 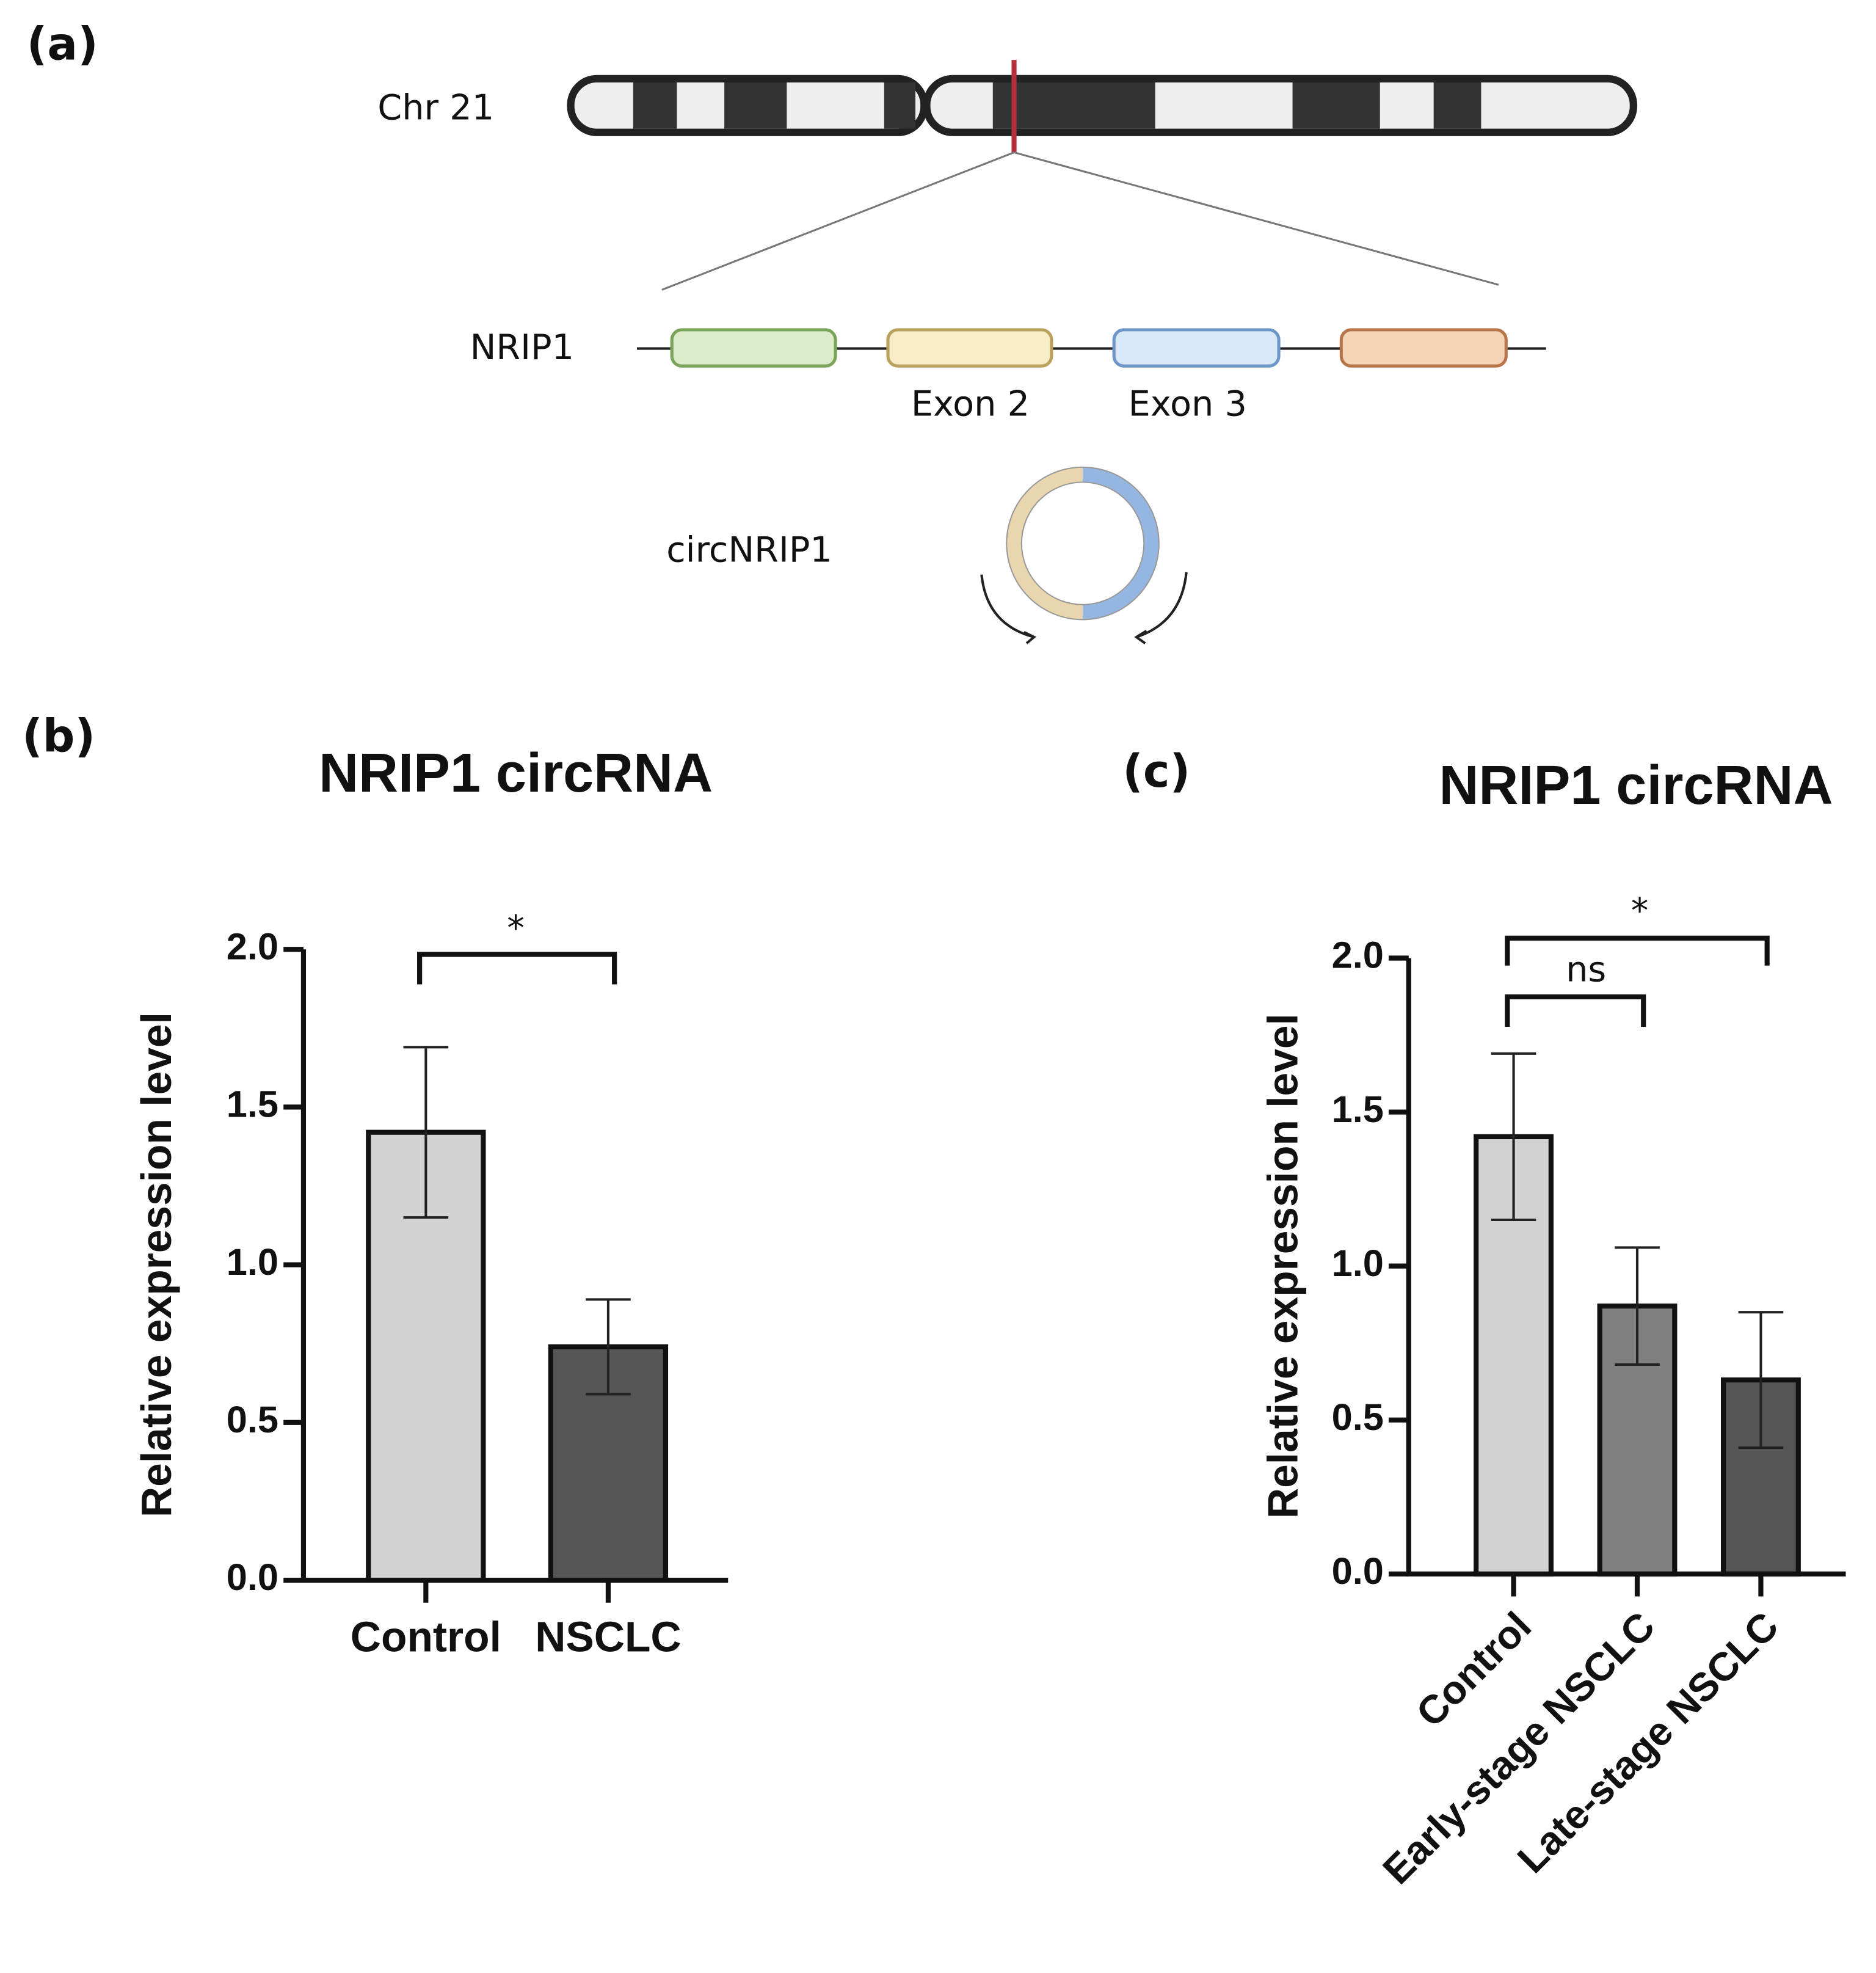 What do you see at coordinates (749, 550) in the screenshot?
I see `circ-label: circNRIP1` at bounding box center [749, 550].